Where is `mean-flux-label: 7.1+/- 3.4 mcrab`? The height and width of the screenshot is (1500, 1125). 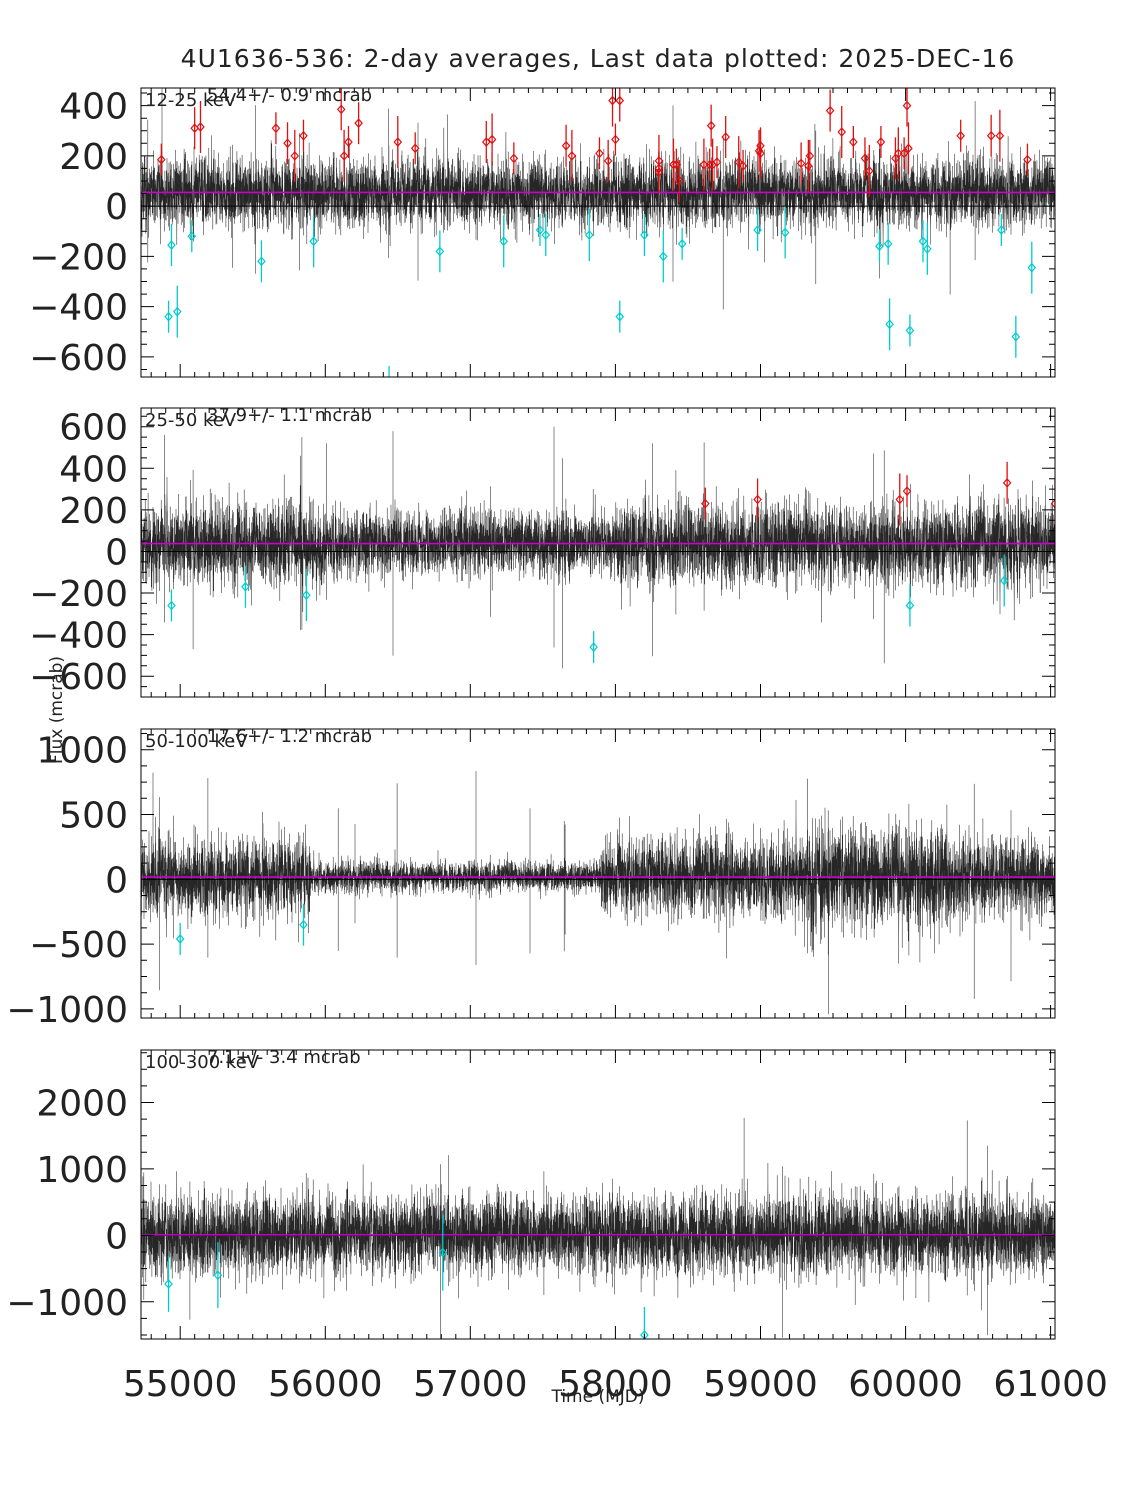
mean-flux-label: 7.1+/- 3.4 mcrab is located at coordinates (284, 1057).